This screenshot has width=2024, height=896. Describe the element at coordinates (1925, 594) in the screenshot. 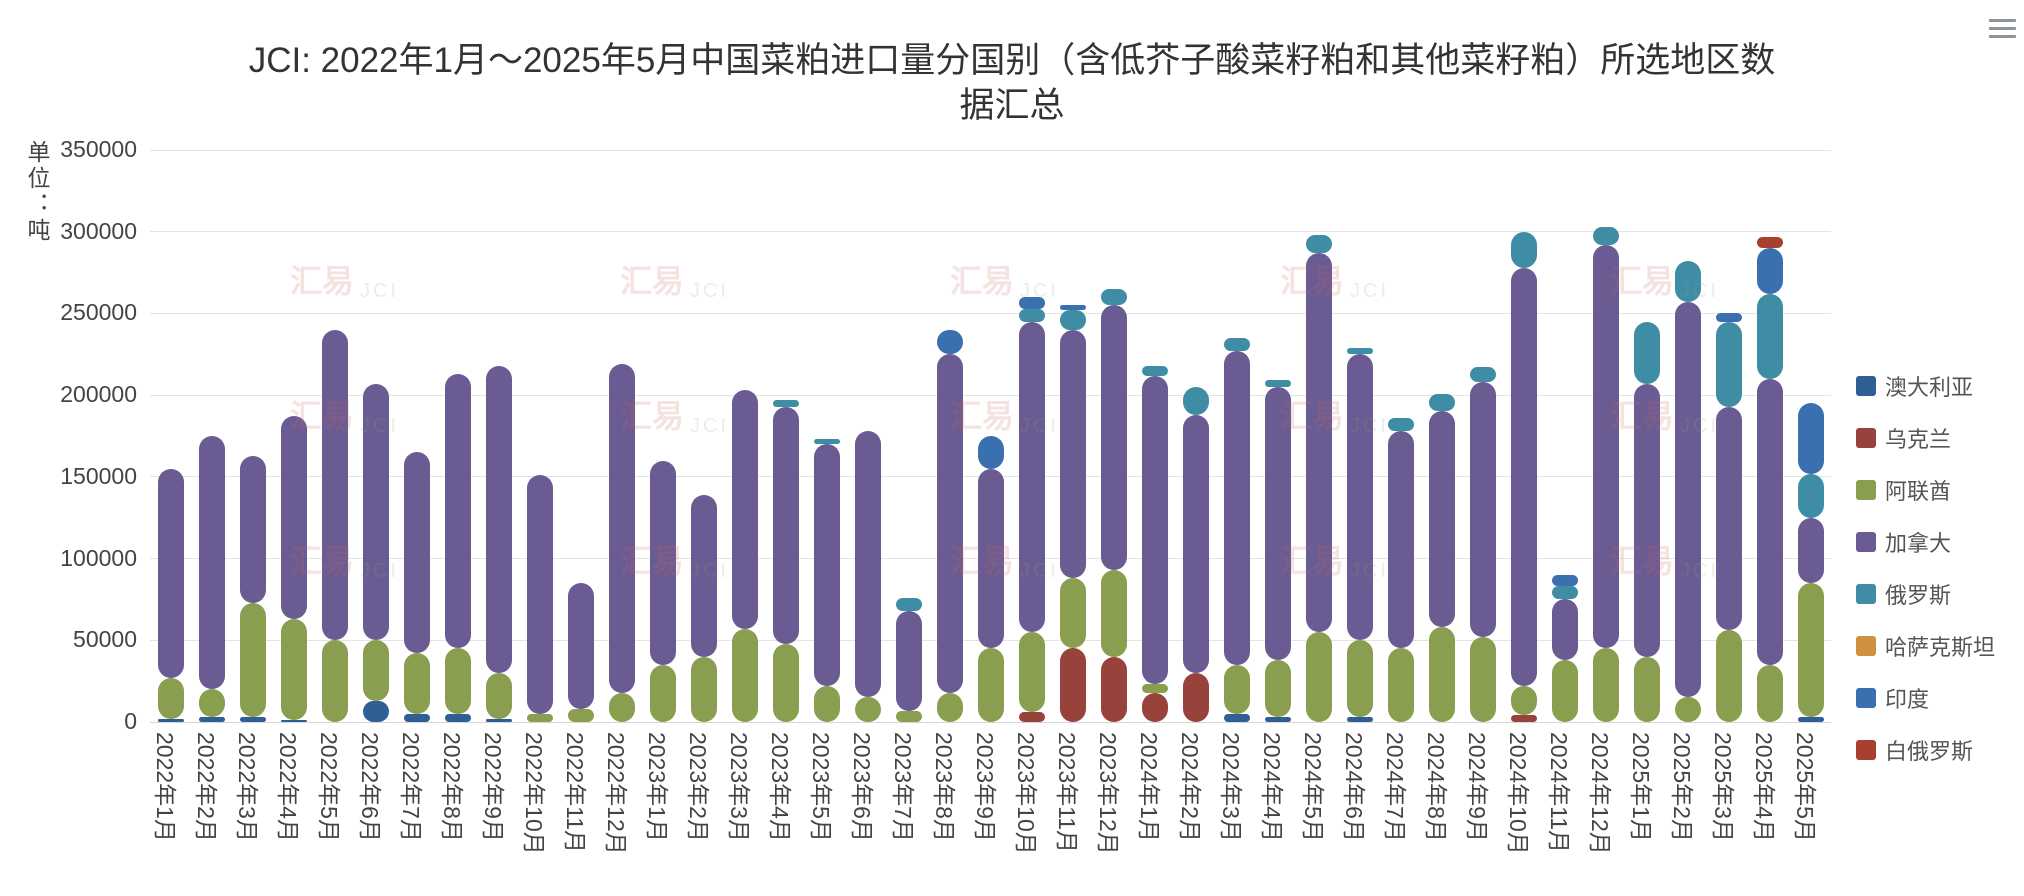

I see `legend-item: 俄罗斯` at that location.